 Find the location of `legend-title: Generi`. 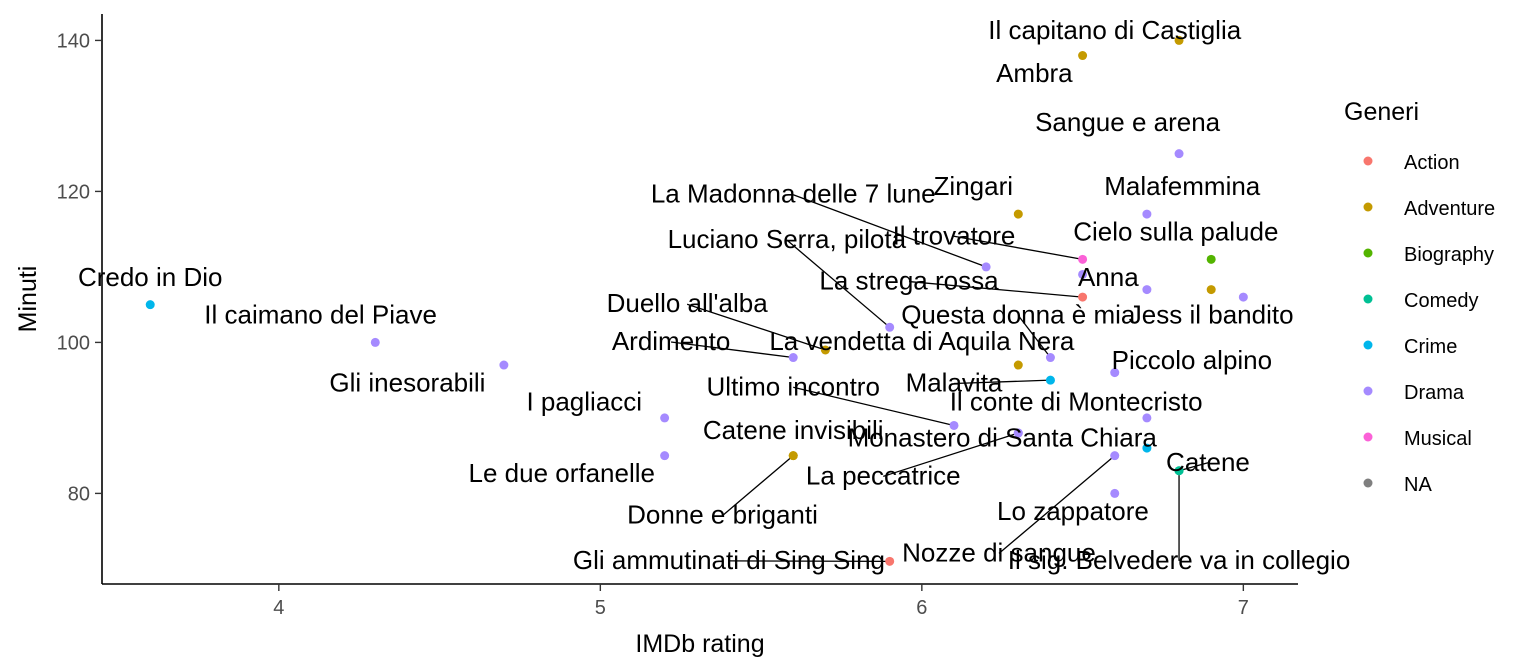

legend-title: Generi is located at coordinates (1381, 112).